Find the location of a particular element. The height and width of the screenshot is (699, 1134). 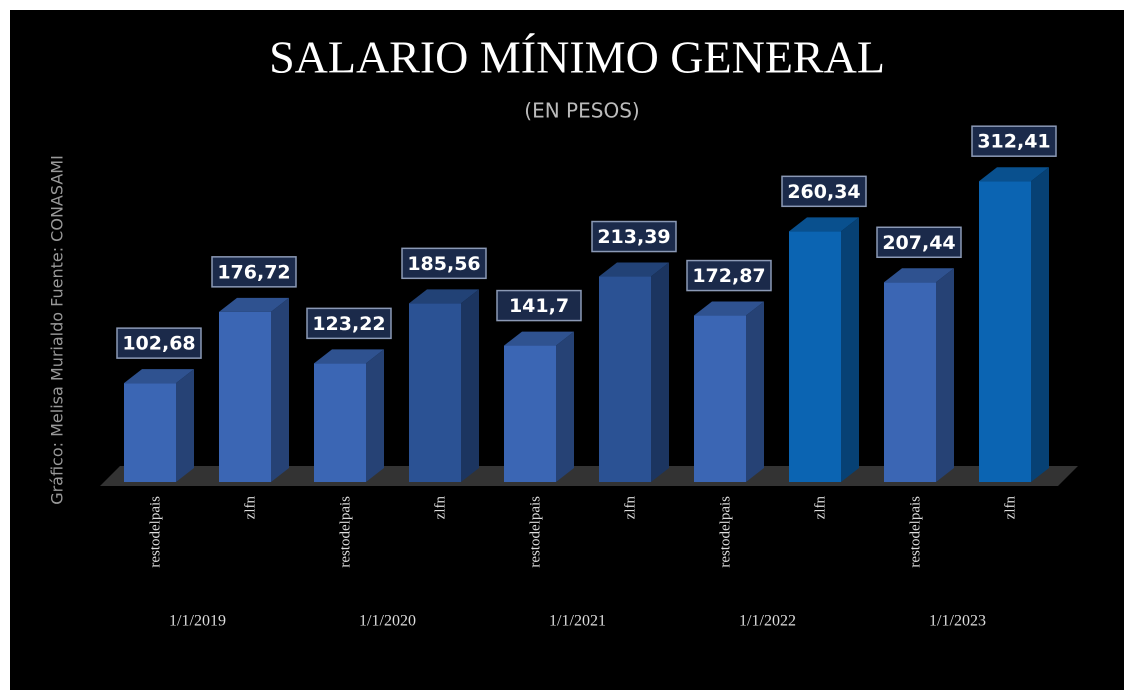

data-label: 172,87 is located at coordinates (728, 276).